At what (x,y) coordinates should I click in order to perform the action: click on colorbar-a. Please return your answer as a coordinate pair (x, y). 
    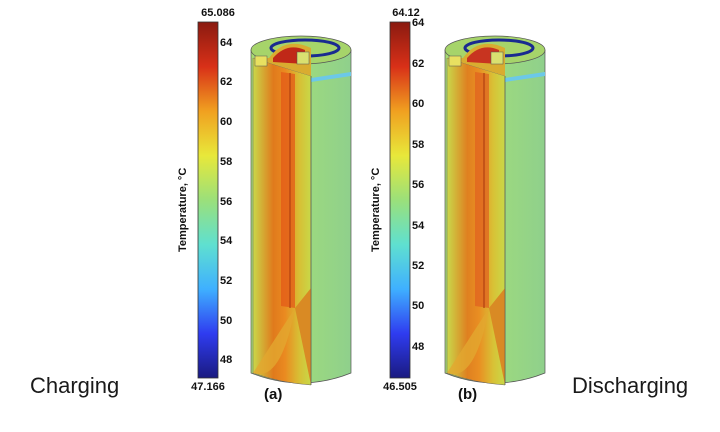
    Looking at the image, I should click on (208, 200).